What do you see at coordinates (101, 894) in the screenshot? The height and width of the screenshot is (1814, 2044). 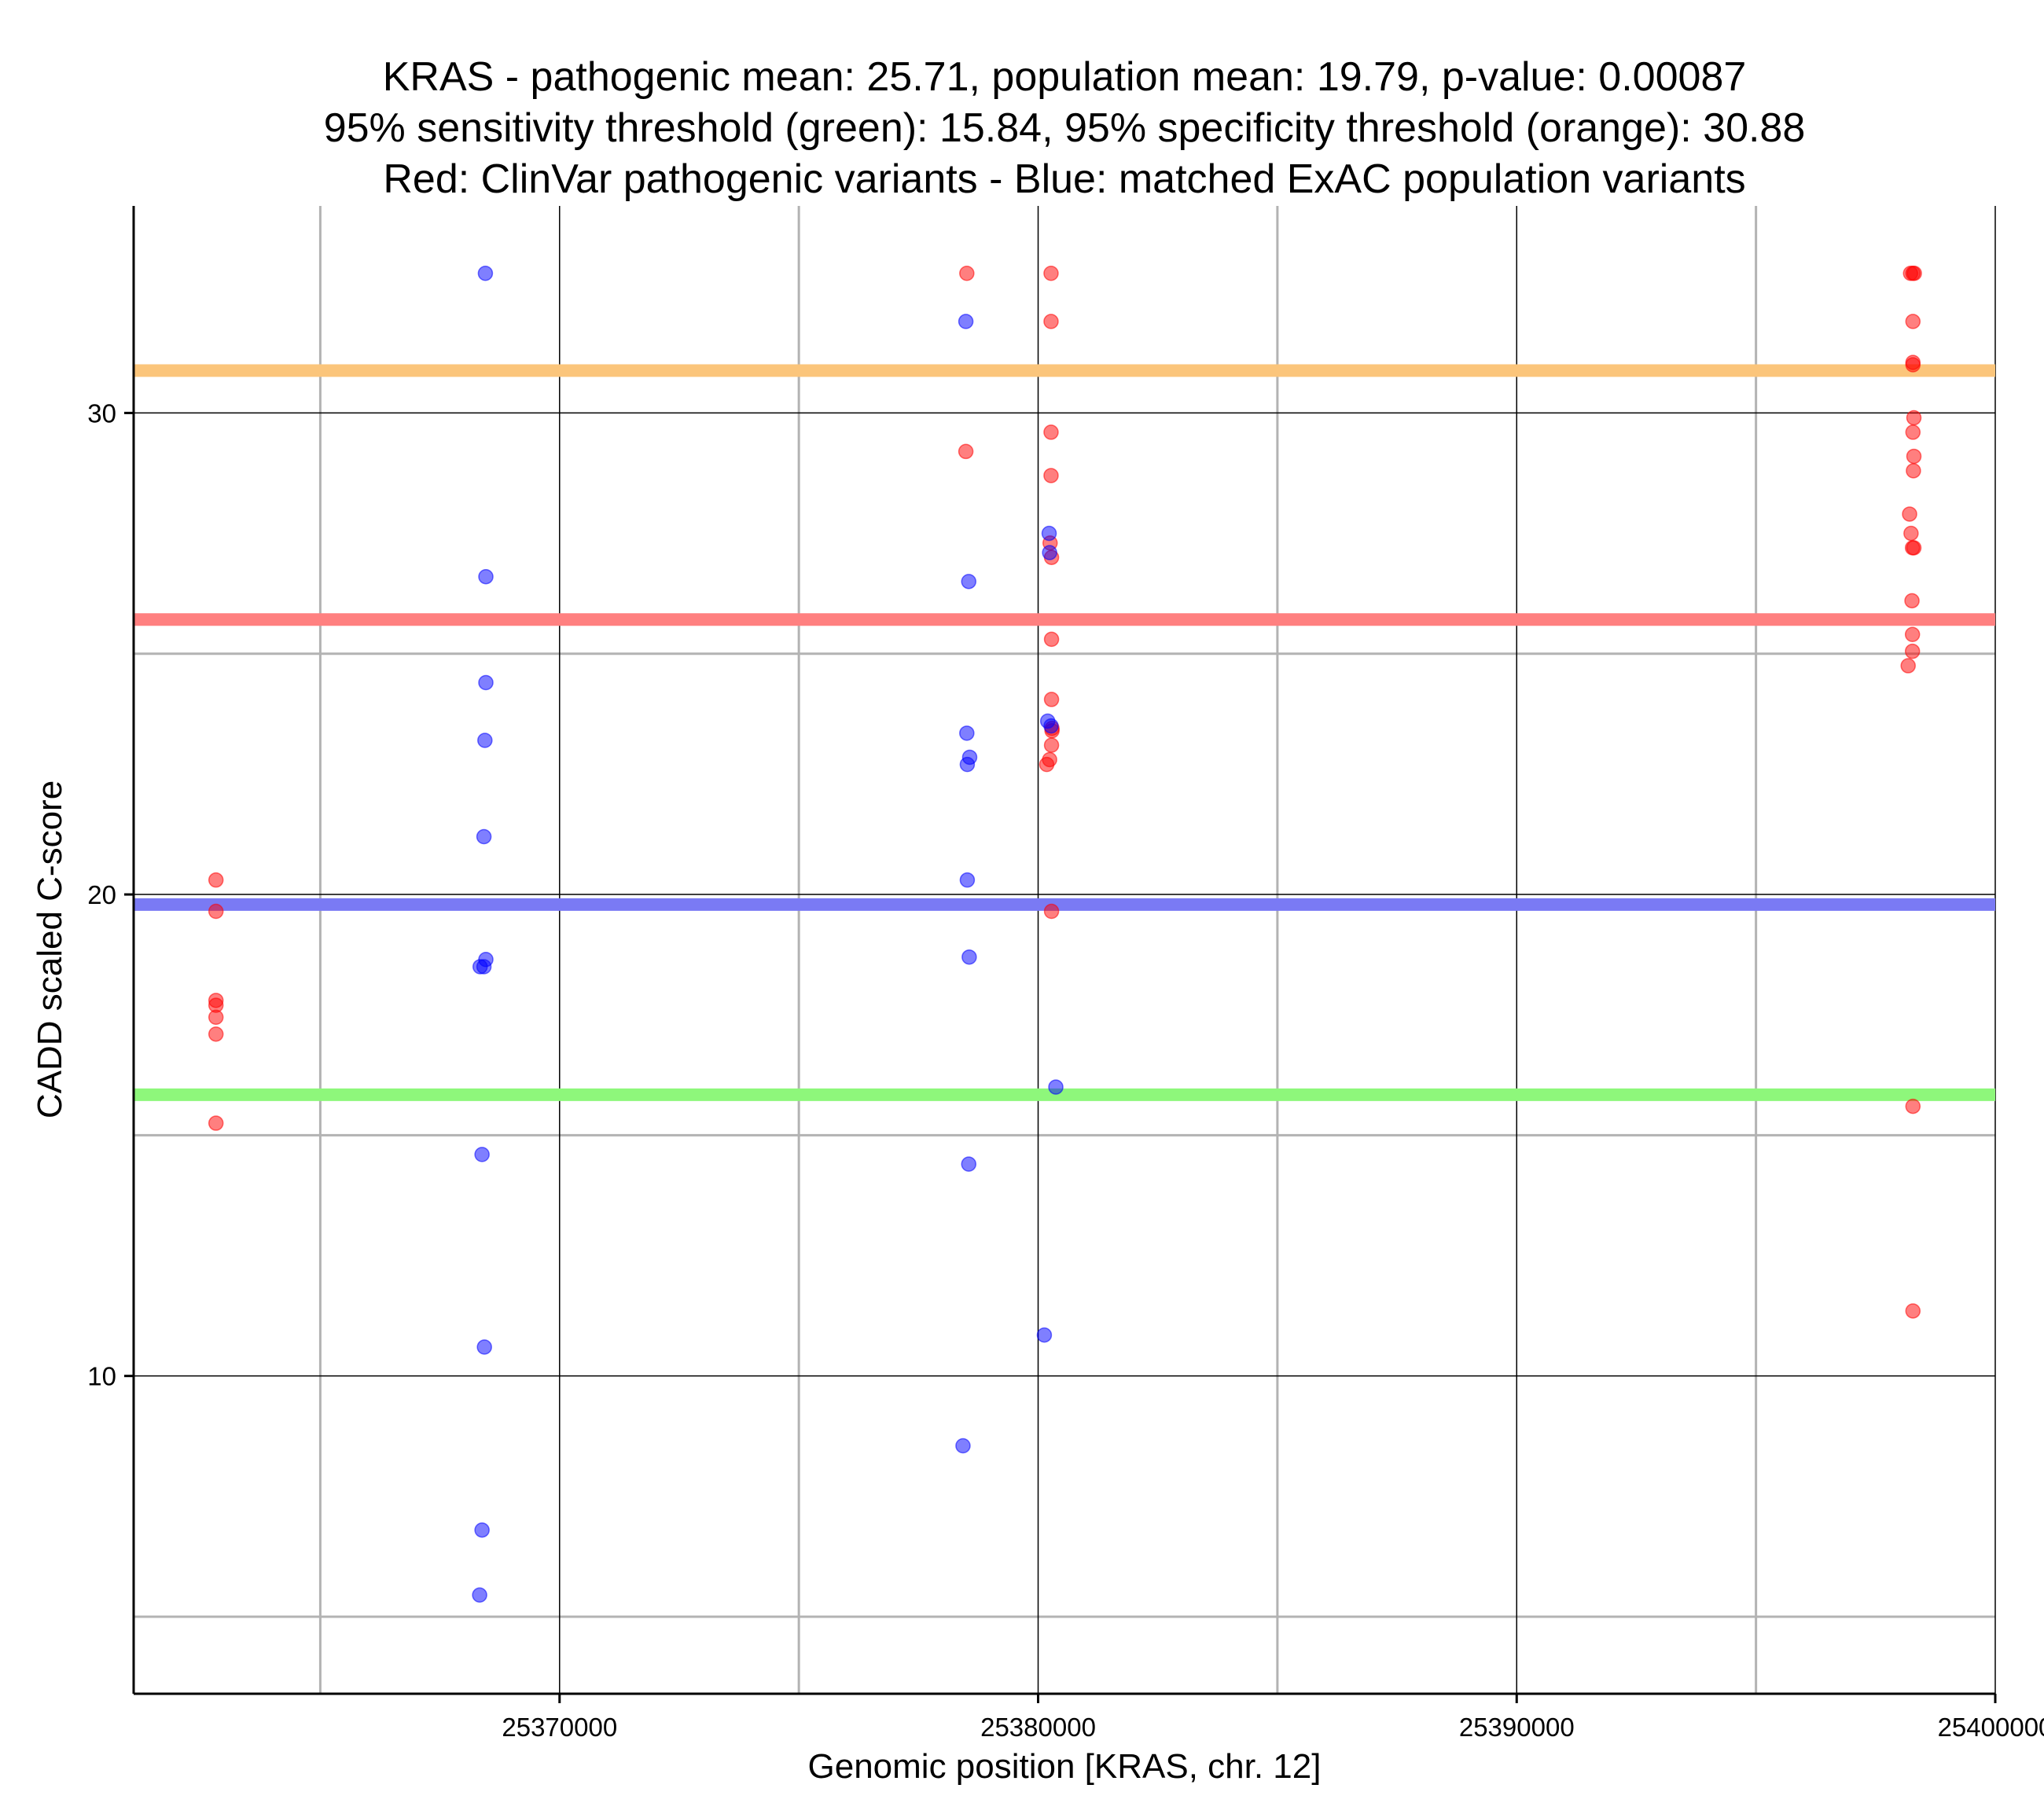 I see `y-tick-label: 20` at bounding box center [101, 894].